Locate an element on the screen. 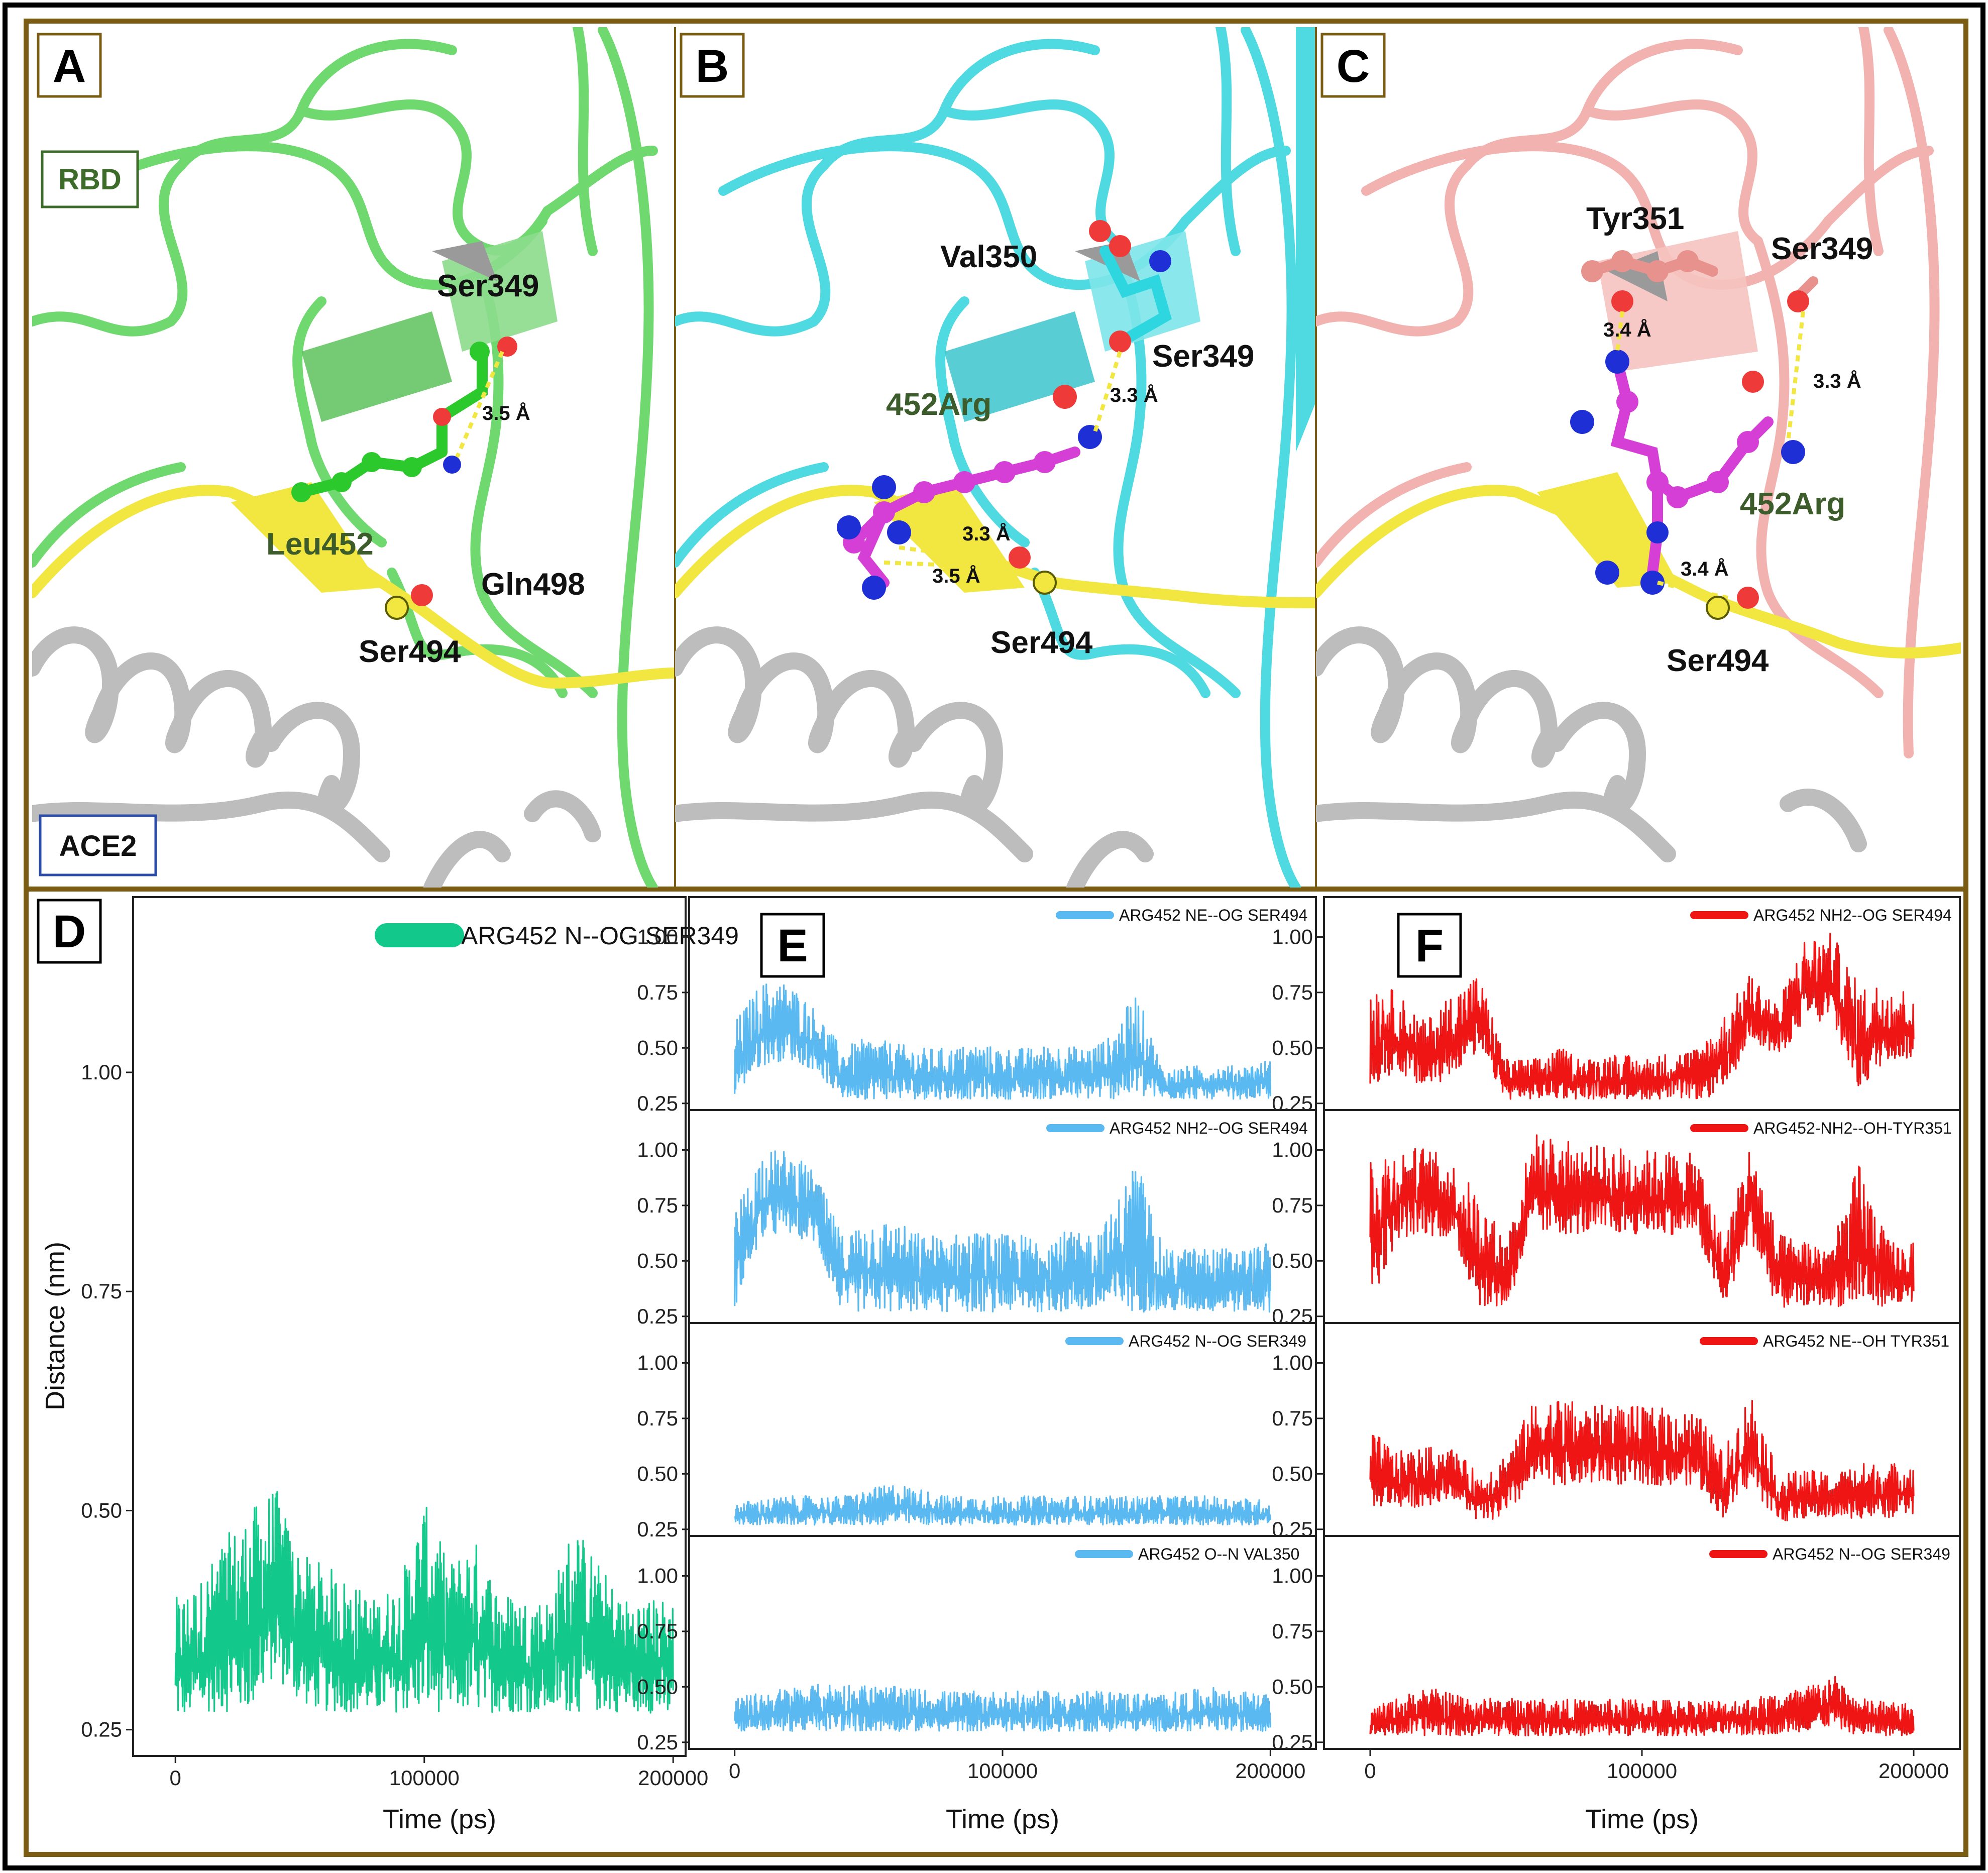 This screenshot has width=1988, height=1873. chart-f-series-2-line is located at coordinates (1642, 1460).